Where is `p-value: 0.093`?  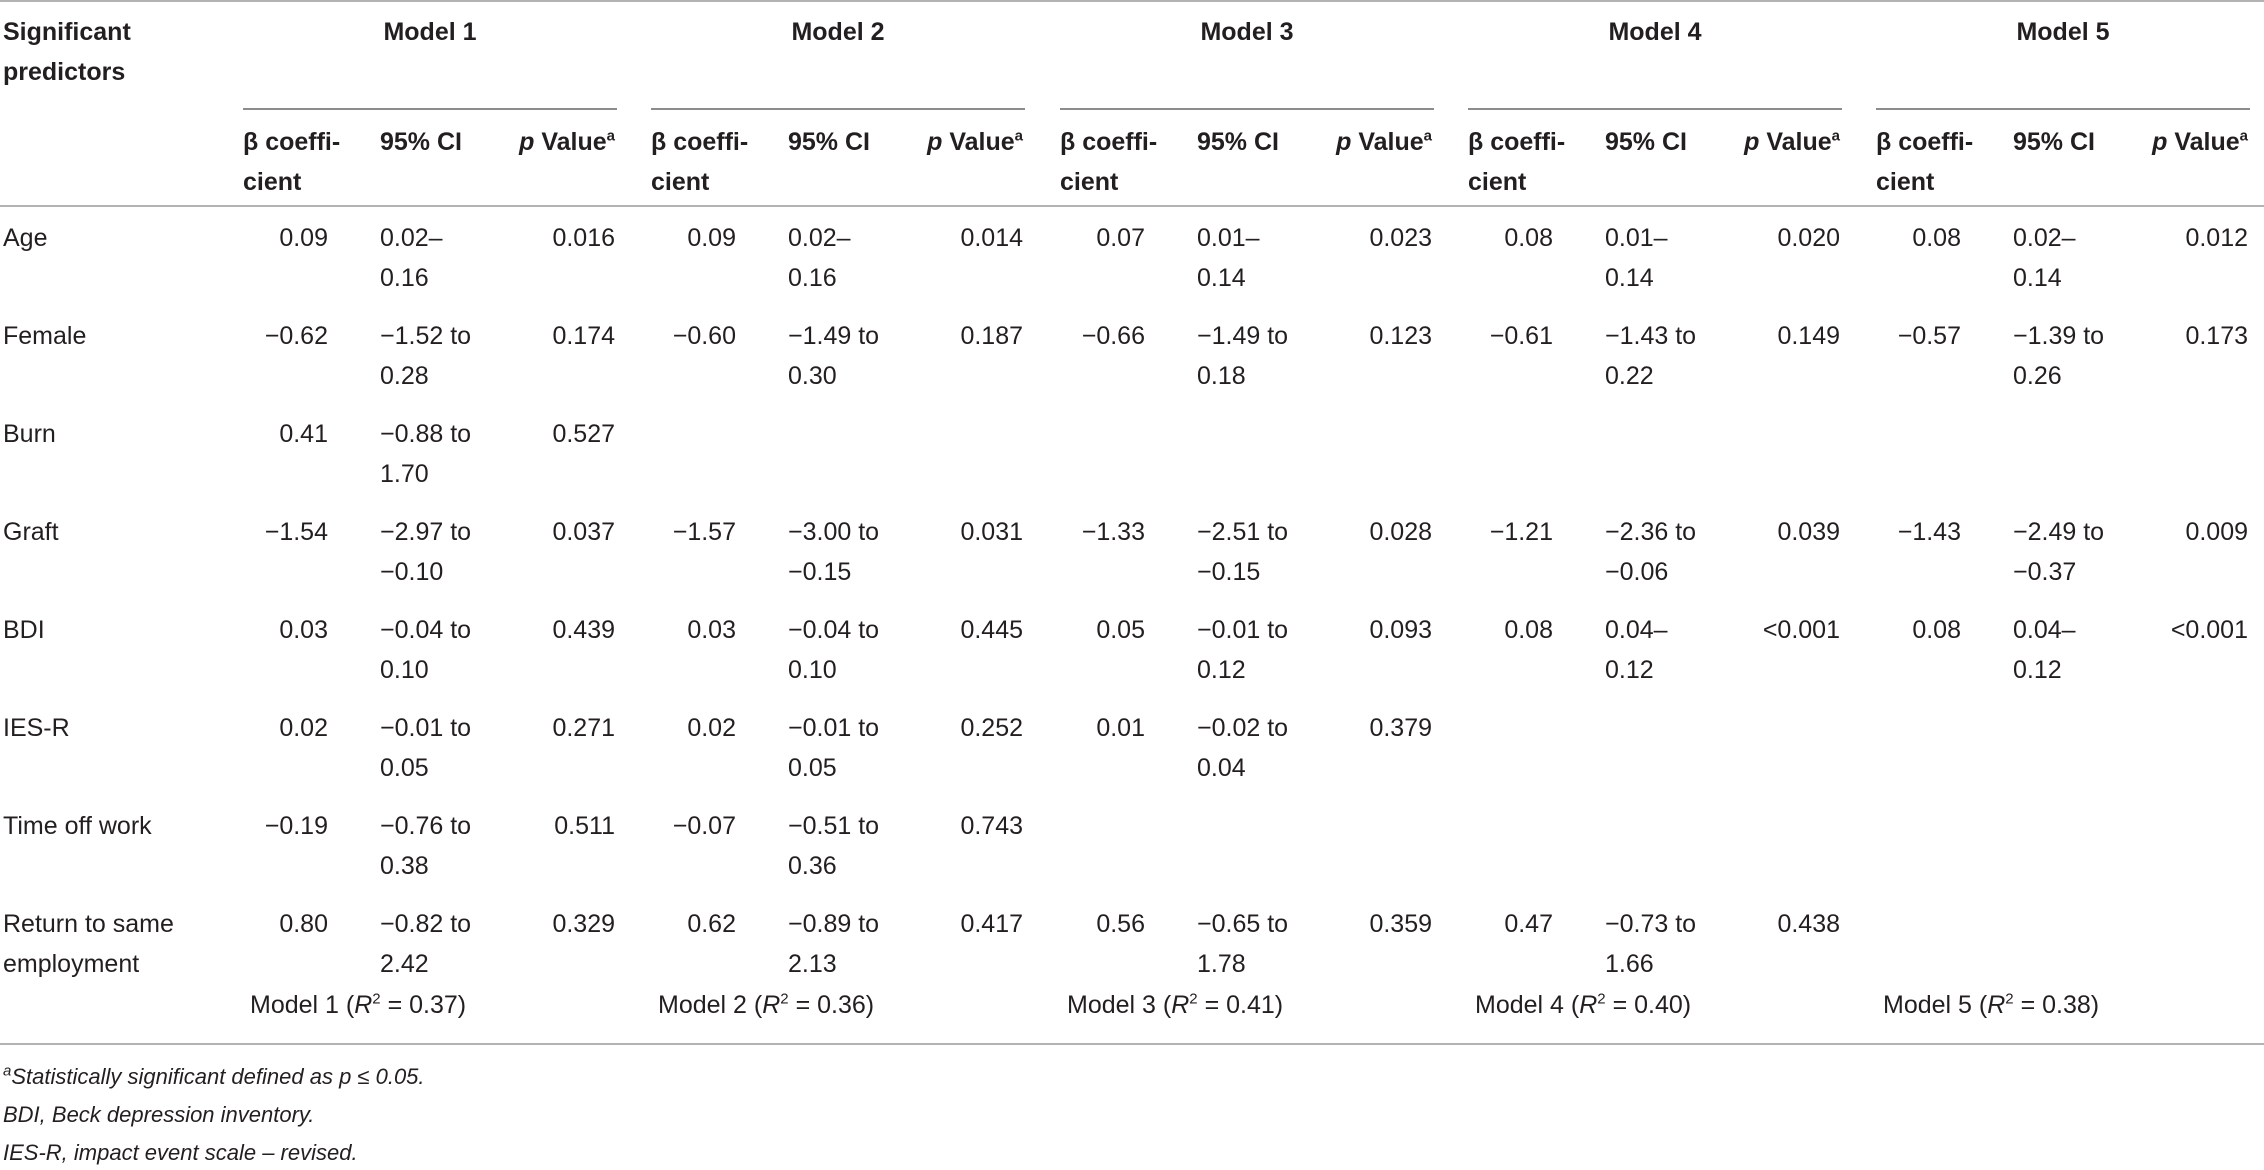
p-value: 0.093 is located at coordinates (1400, 630).